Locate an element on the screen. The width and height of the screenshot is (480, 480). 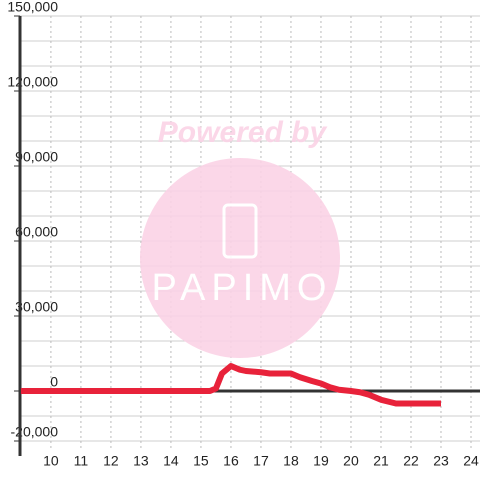
x-tick-label: 13 is located at coordinates (141, 461).